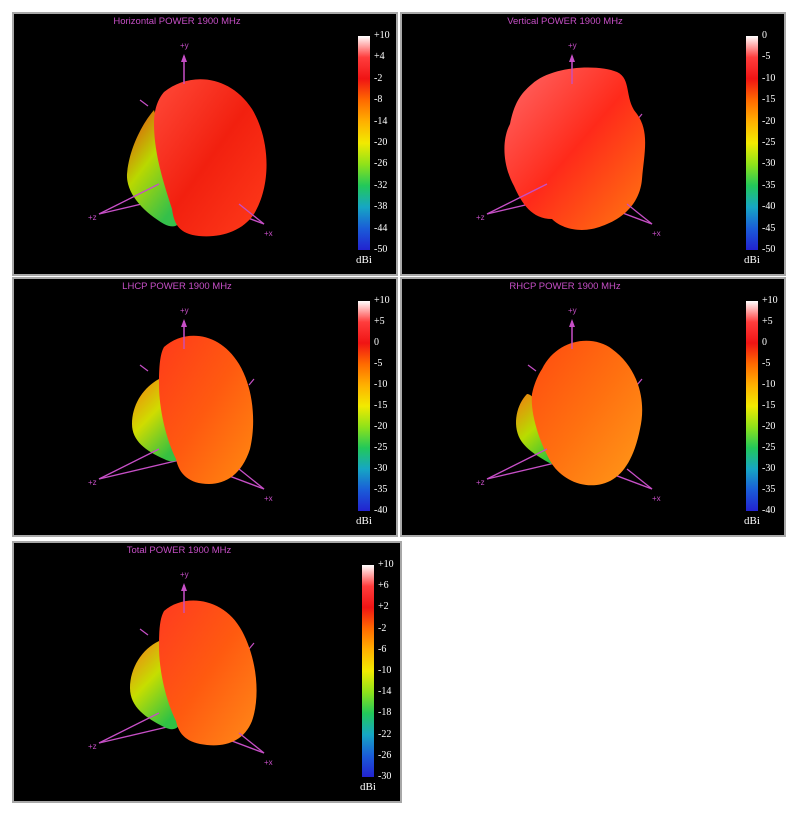 The width and height of the screenshot is (800, 816). Describe the element at coordinates (382, 649) in the screenshot. I see `colorbar-tick-label: -6` at that location.